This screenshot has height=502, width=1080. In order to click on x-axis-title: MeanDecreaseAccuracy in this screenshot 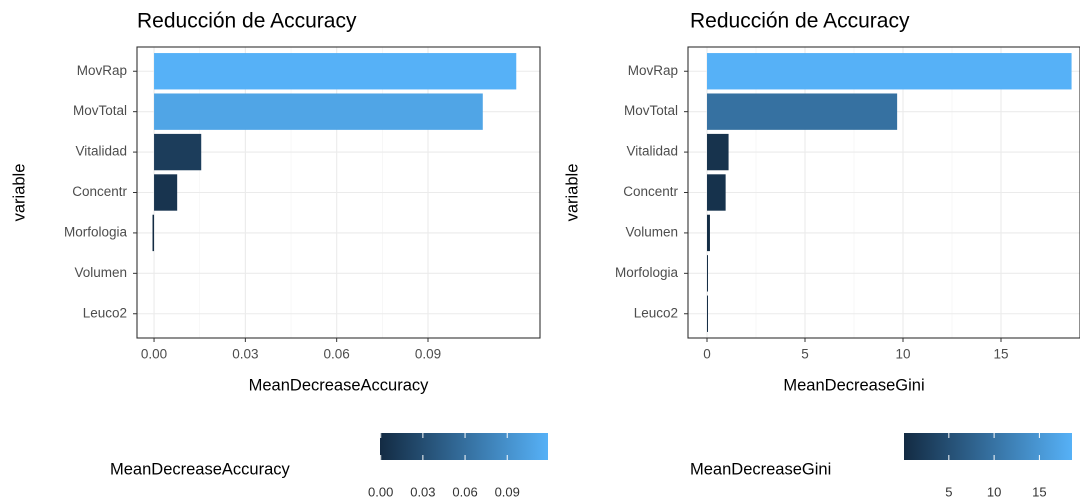, I will do `click(339, 385)`.